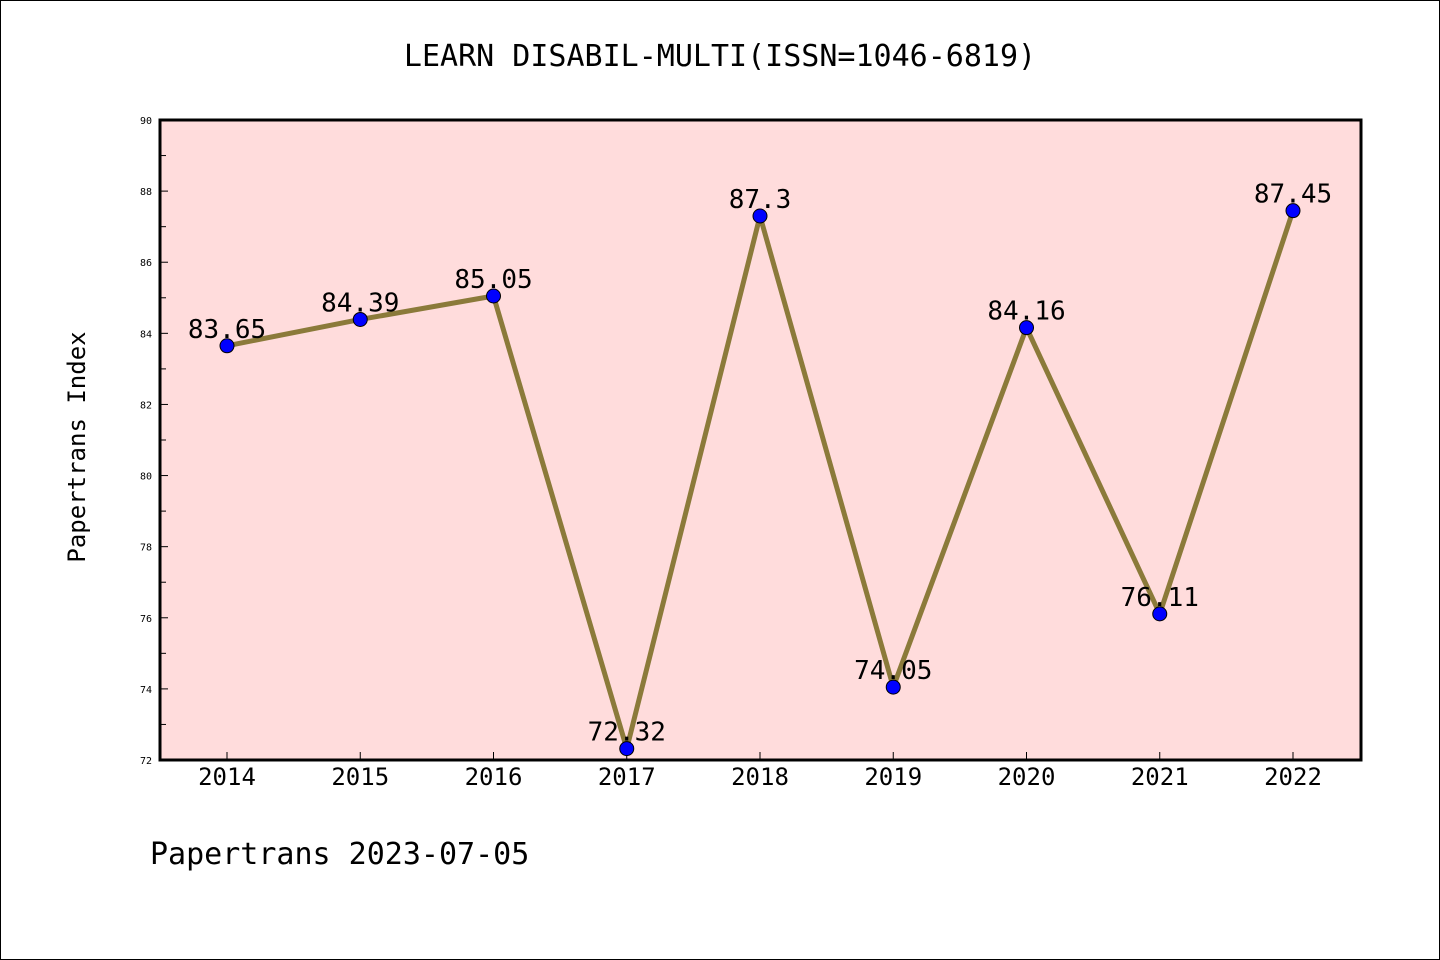 The height and width of the screenshot is (960, 1440). What do you see at coordinates (146, 761) in the screenshot?
I see `y-tick-label: 72` at bounding box center [146, 761].